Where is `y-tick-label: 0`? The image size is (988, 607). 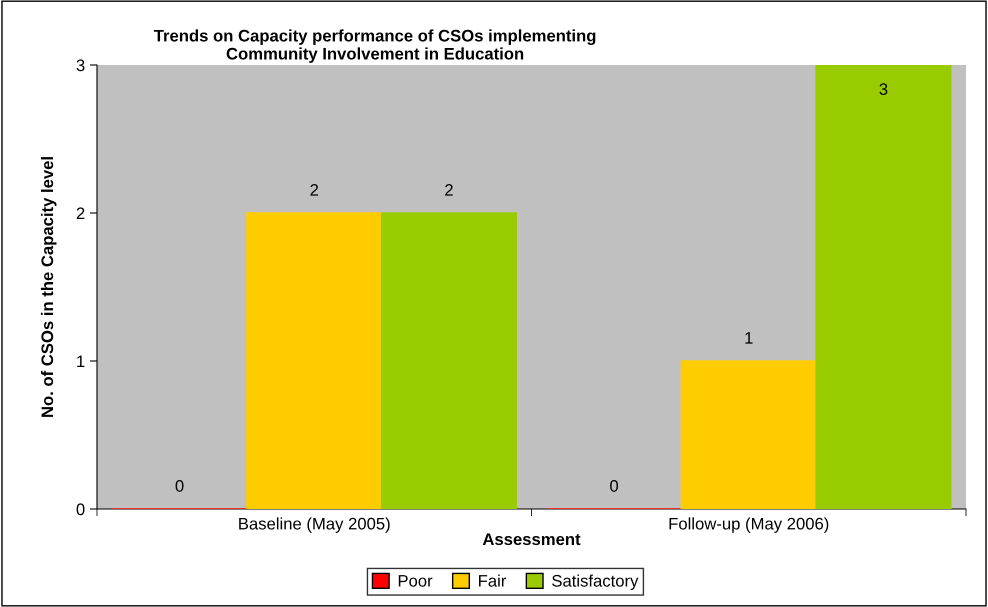 y-tick-label: 0 is located at coordinates (80, 509).